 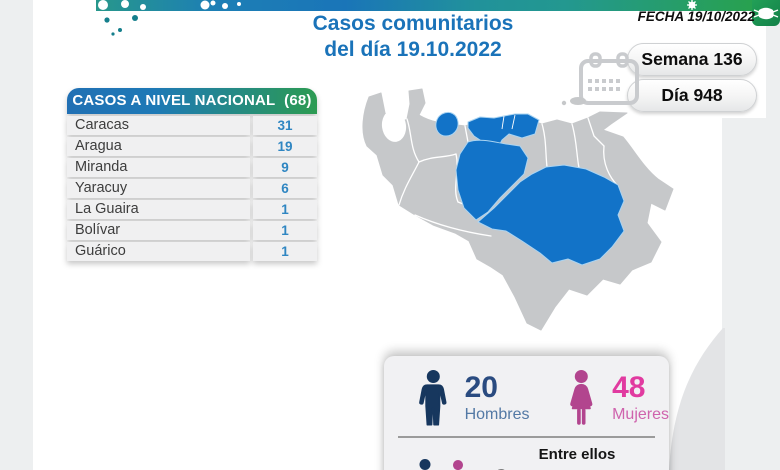 What do you see at coordinates (508, 122) in the screenshot?
I see `map-highlight-borders` at bounding box center [508, 122].